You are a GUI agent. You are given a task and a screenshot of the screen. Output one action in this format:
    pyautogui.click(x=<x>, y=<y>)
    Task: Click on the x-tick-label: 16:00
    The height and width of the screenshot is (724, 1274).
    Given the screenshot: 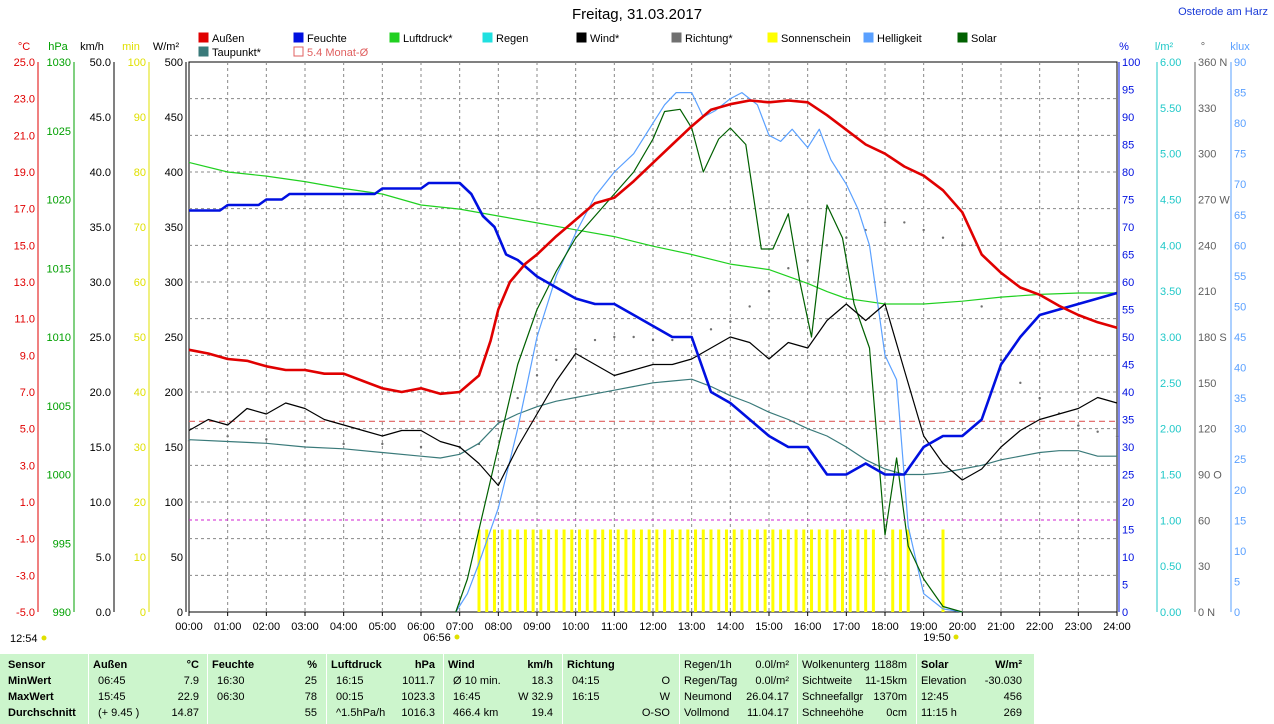 What is the action you would take?
    pyautogui.click(x=808, y=627)
    